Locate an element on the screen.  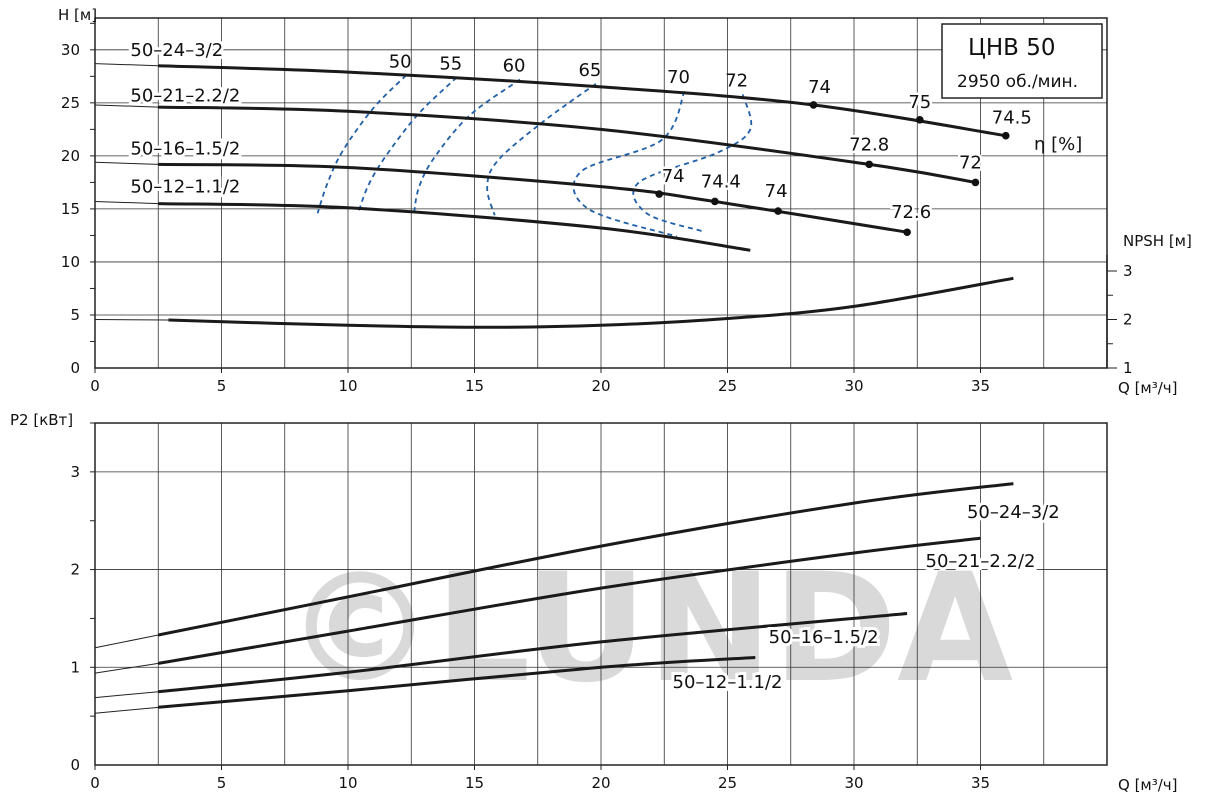
chart-subtitle: 2950 об./мин. is located at coordinates (1017, 82).